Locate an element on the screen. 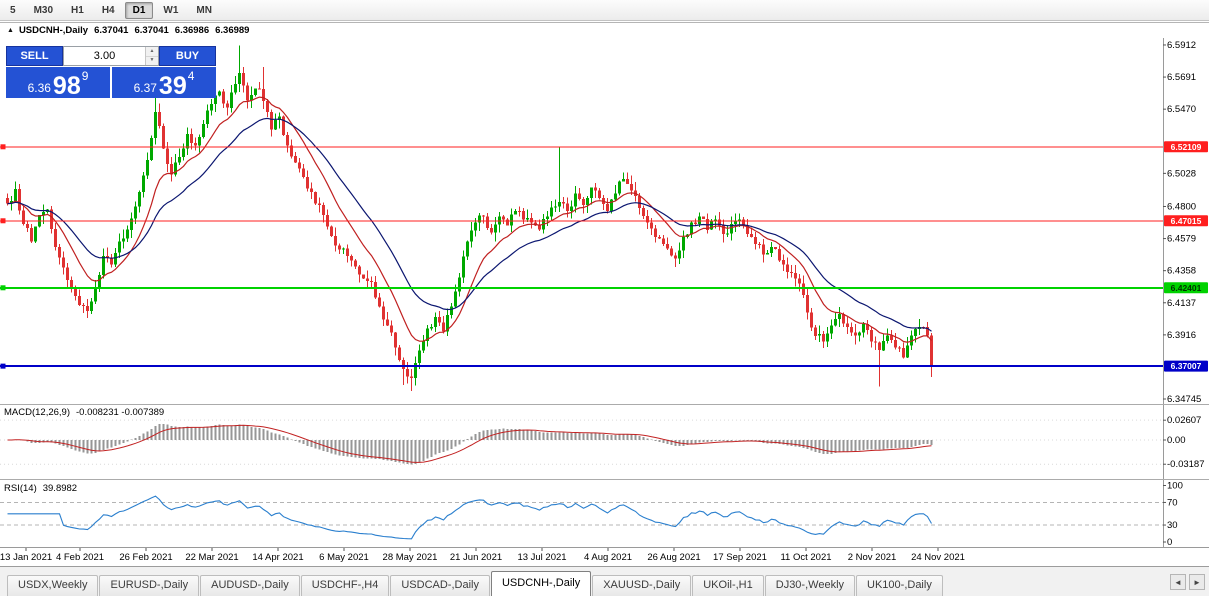 The image size is (1209, 596). sell-price-display: 6.36 98 9 is located at coordinates (58, 82).